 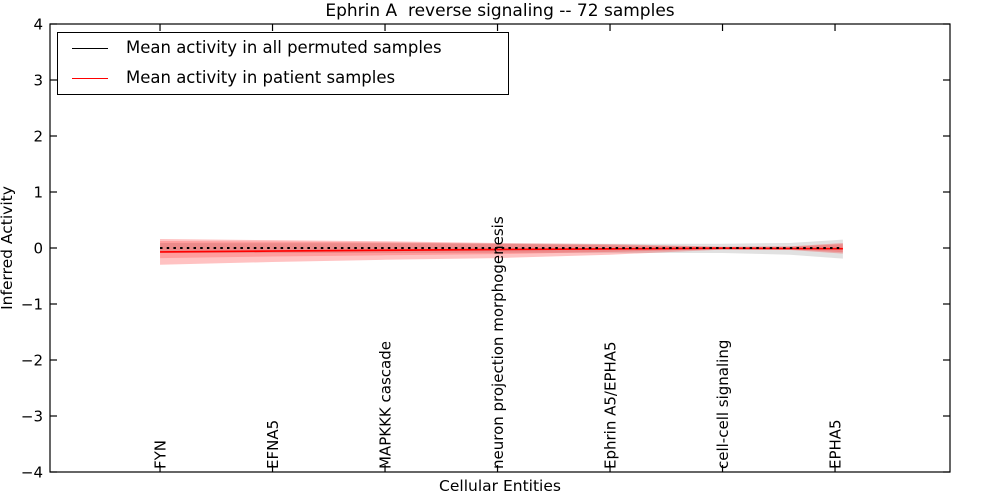 What do you see at coordinates (386, 405) in the screenshot?
I see `x-tick-label: MAPKKK cascade` at bounding box center [386, 405].